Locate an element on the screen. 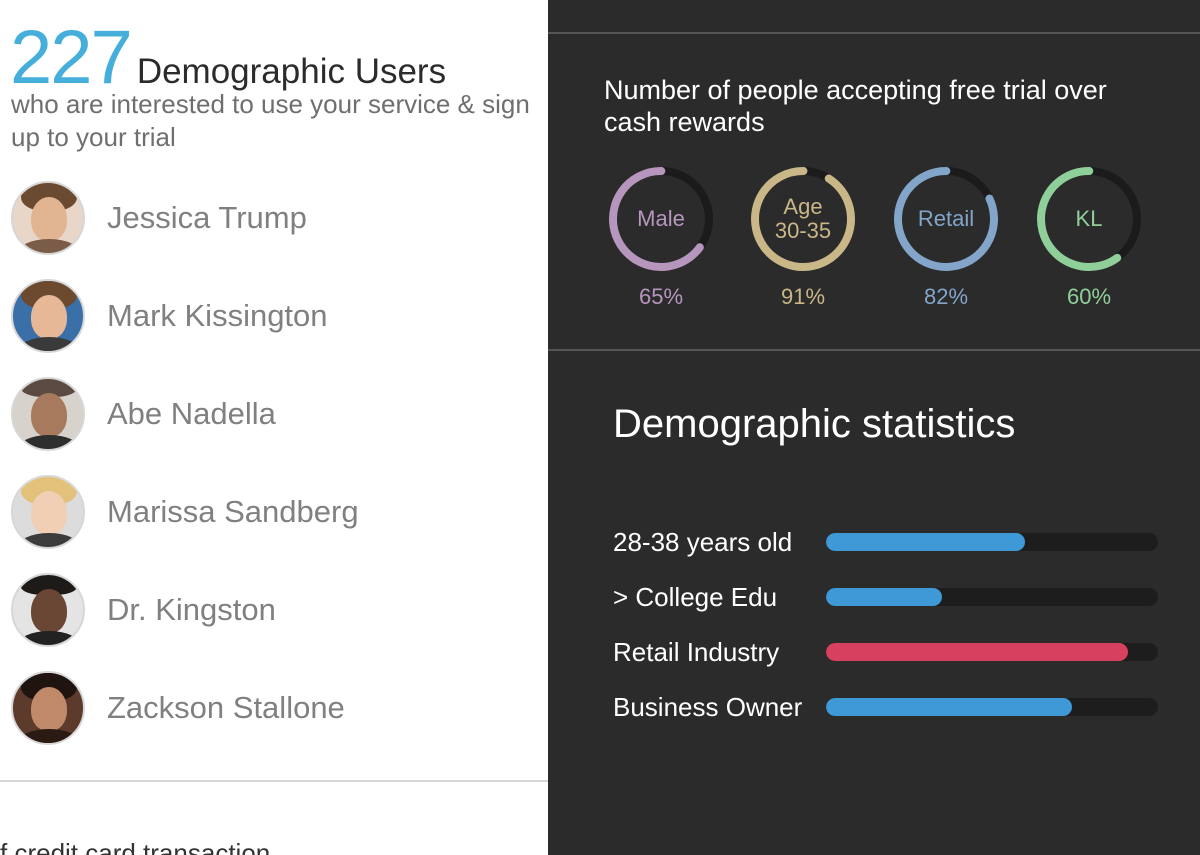  user-name: Abe Nadella is located at coordinates (191, 413).